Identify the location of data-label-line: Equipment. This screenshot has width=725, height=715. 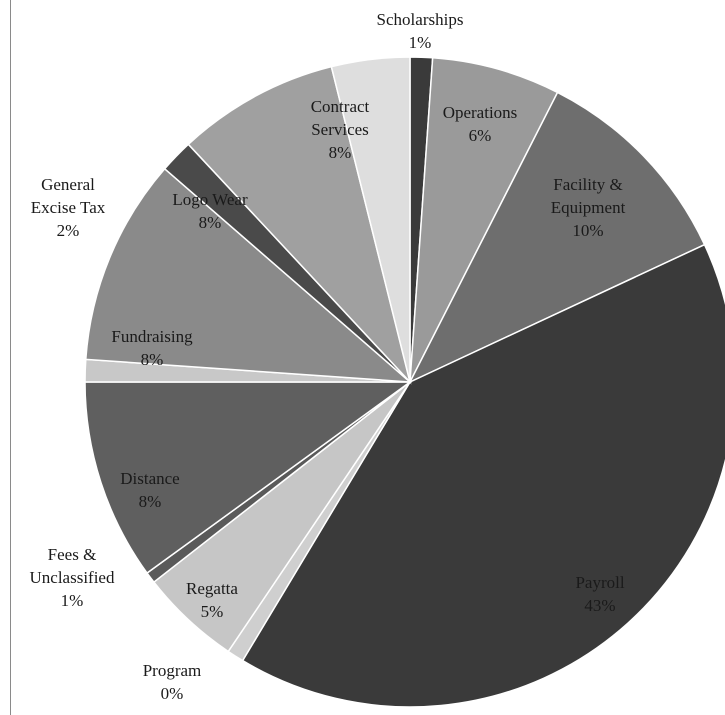
(588, 207).